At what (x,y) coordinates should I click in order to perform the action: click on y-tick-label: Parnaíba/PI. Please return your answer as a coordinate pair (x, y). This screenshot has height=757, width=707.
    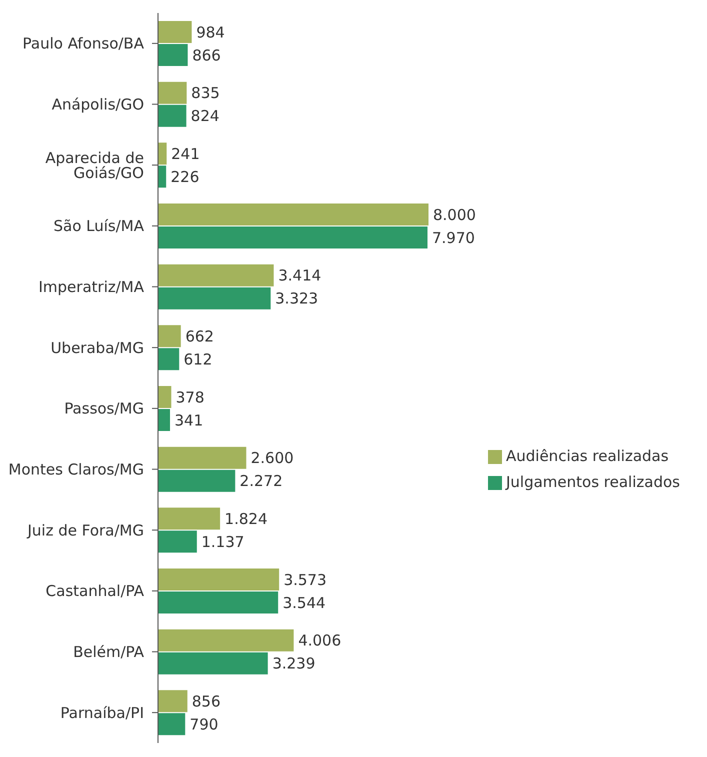
    Looking at the image, I should click on (102, 713).